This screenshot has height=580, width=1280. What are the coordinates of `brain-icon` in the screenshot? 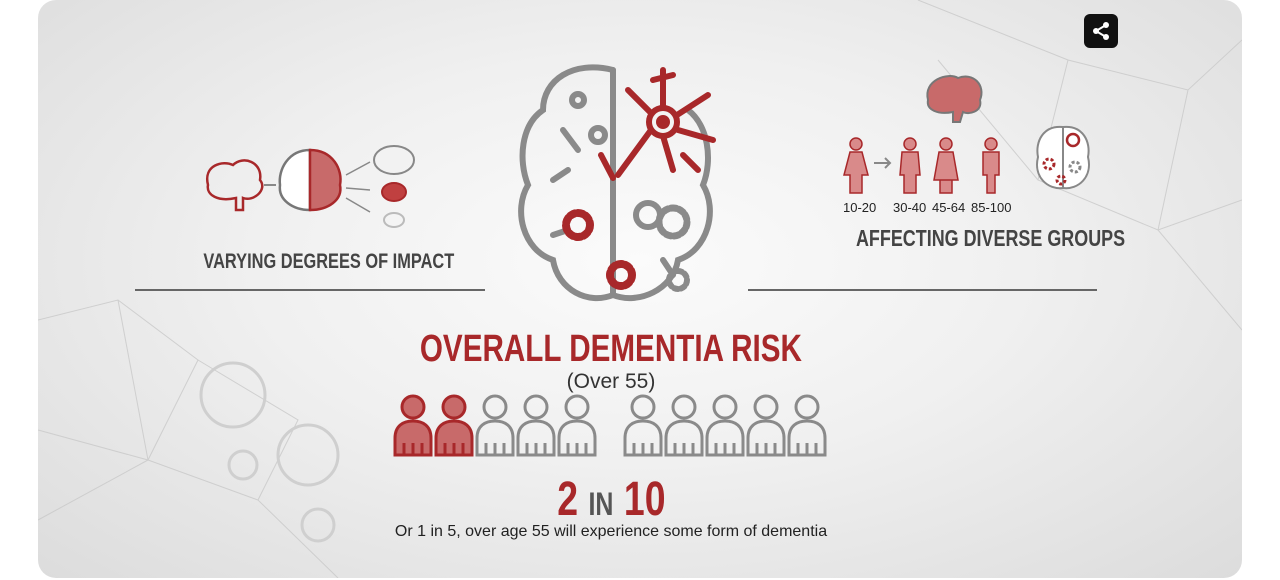 It's located at (954, 99).